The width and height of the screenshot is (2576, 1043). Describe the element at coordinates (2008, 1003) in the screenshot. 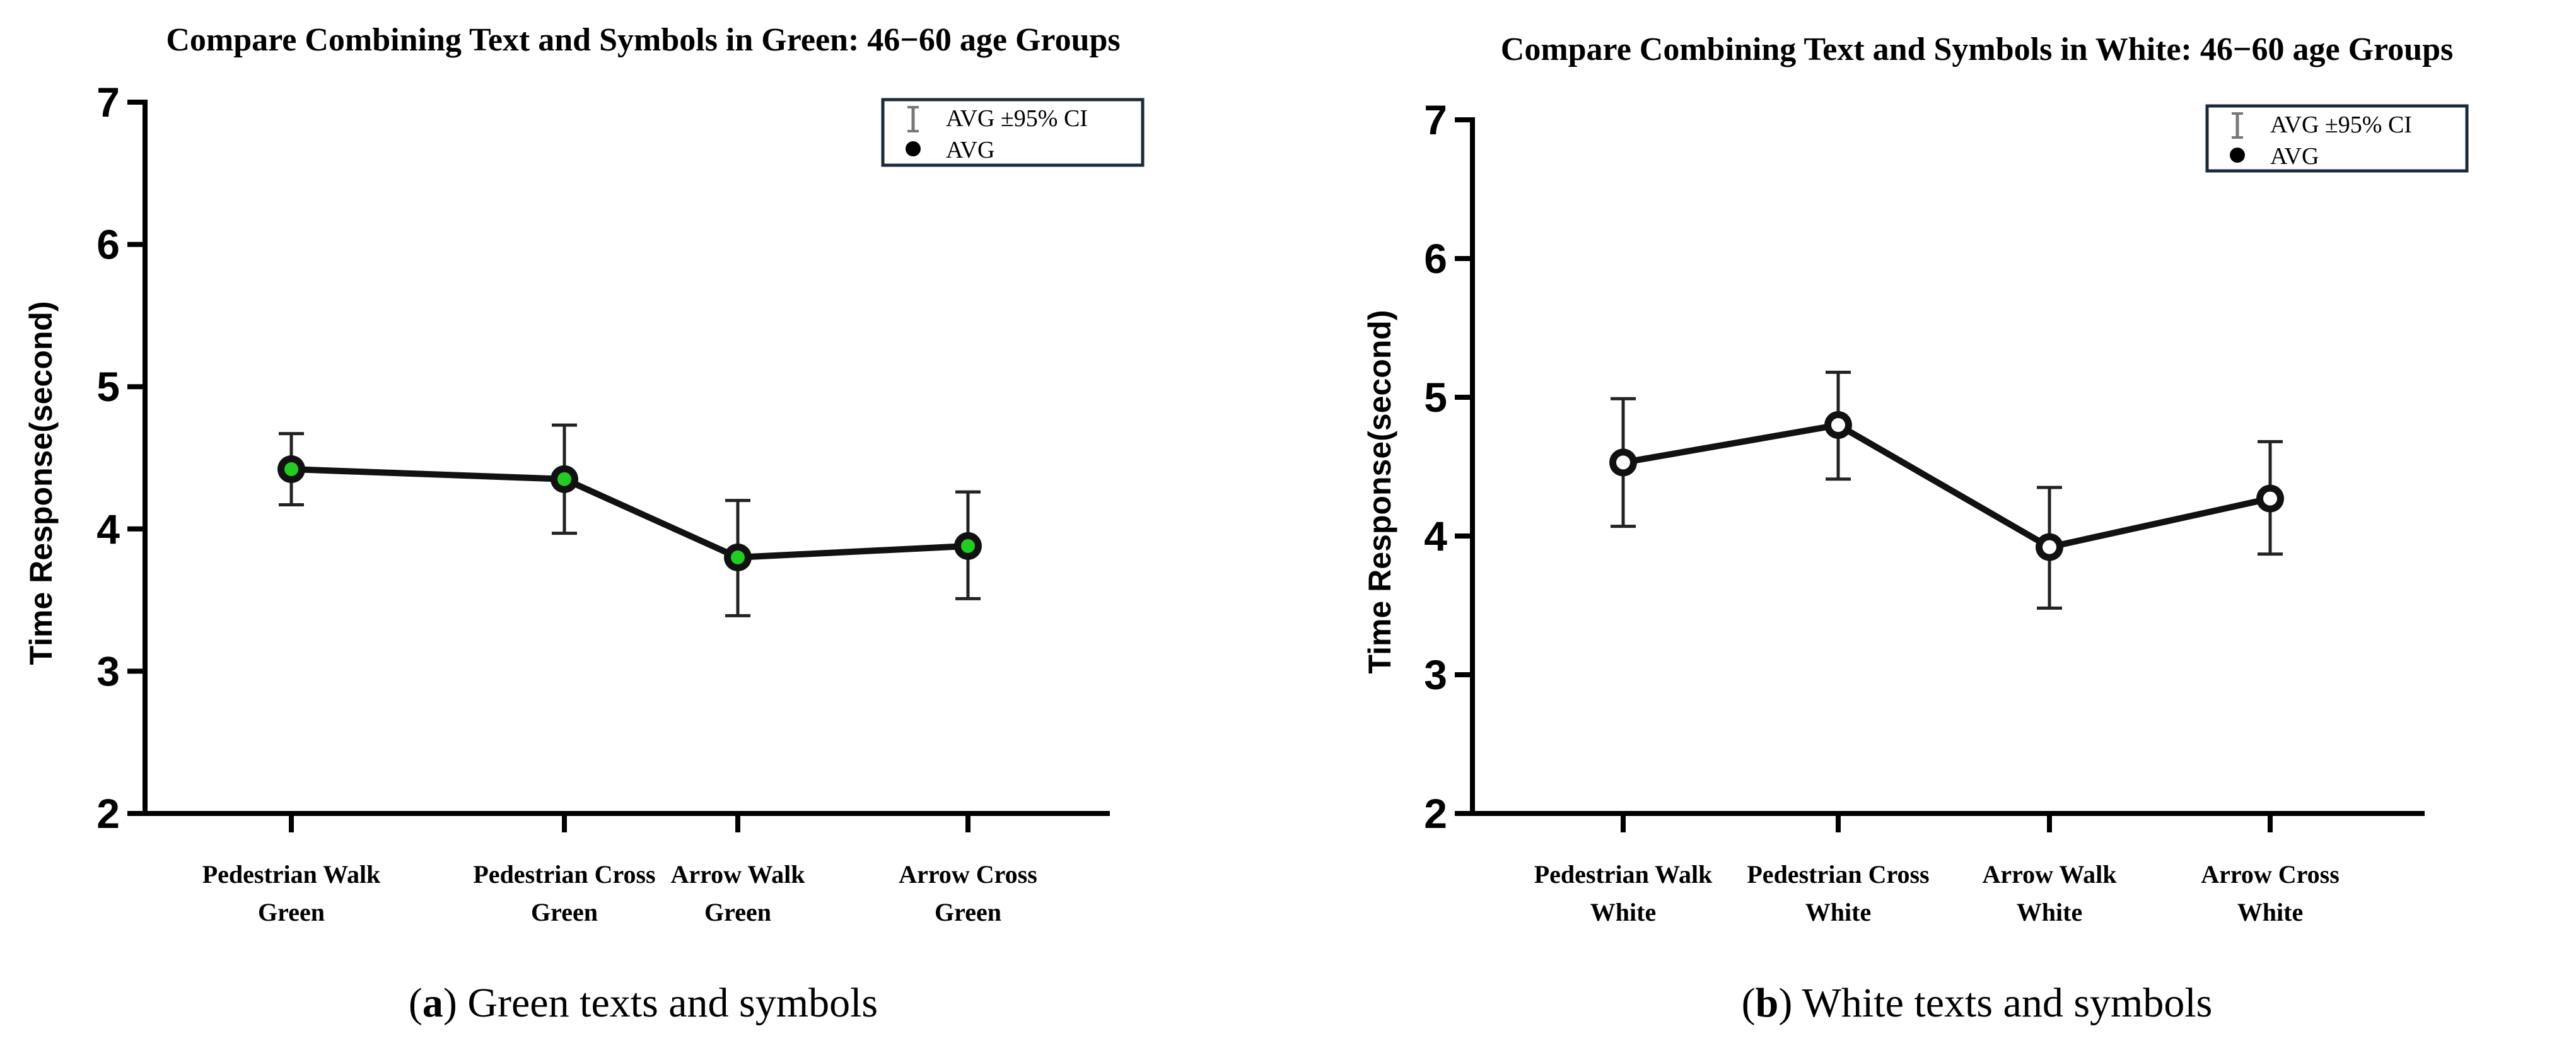

I see `caption-text: White texts and symbols` at that location.